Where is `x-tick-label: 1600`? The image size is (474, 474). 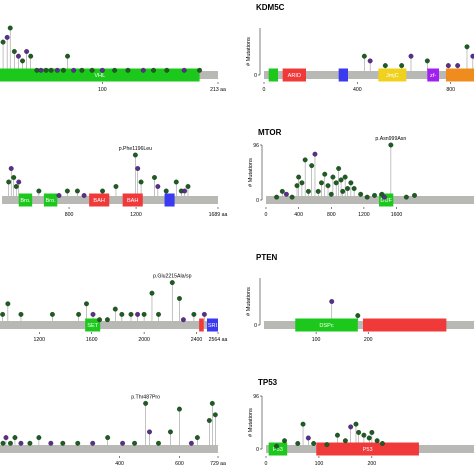 x-tick-label: 1600 is located at coordinates (92, 340).